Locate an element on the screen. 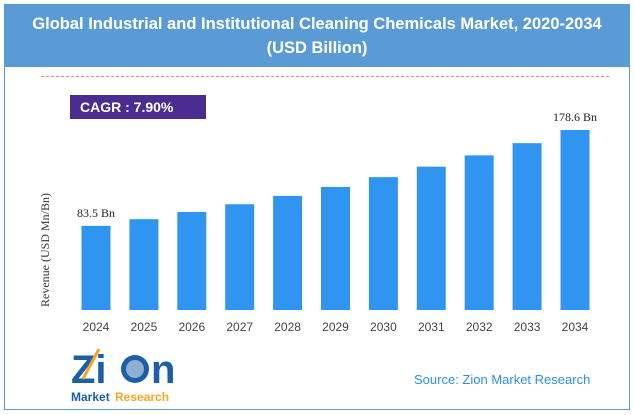 The width and height of the screenshot is (634, 415). bar-2030 is located at coordinates (383, 243).